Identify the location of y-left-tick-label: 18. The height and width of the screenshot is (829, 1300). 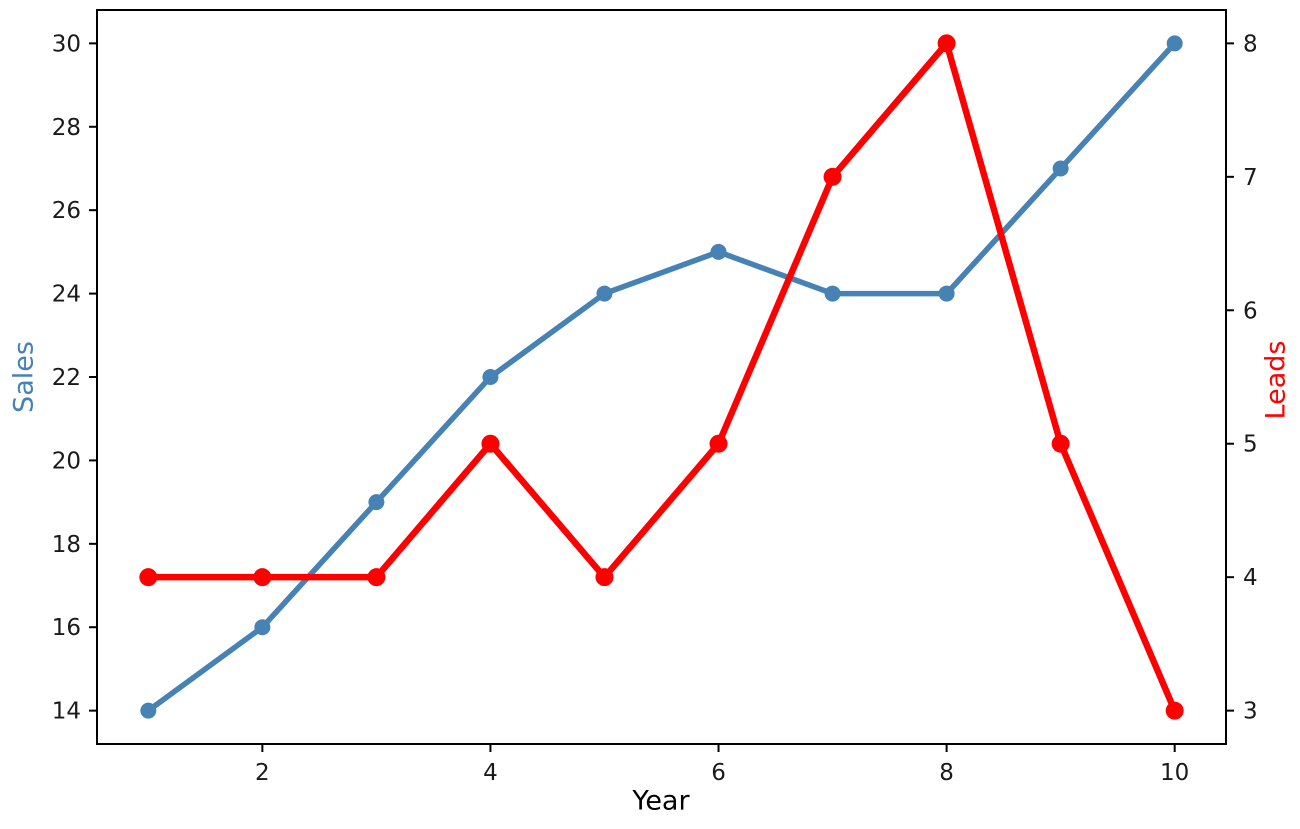
(66, 545).